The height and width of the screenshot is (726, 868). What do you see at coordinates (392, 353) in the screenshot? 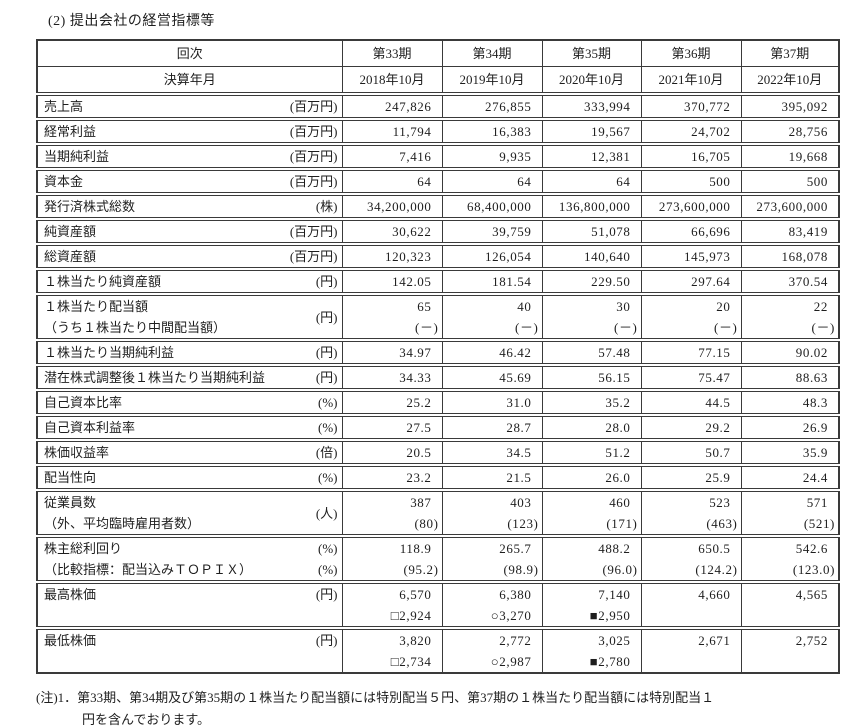
I see `value-cell: 34.97` at bounding box center [392, 353].